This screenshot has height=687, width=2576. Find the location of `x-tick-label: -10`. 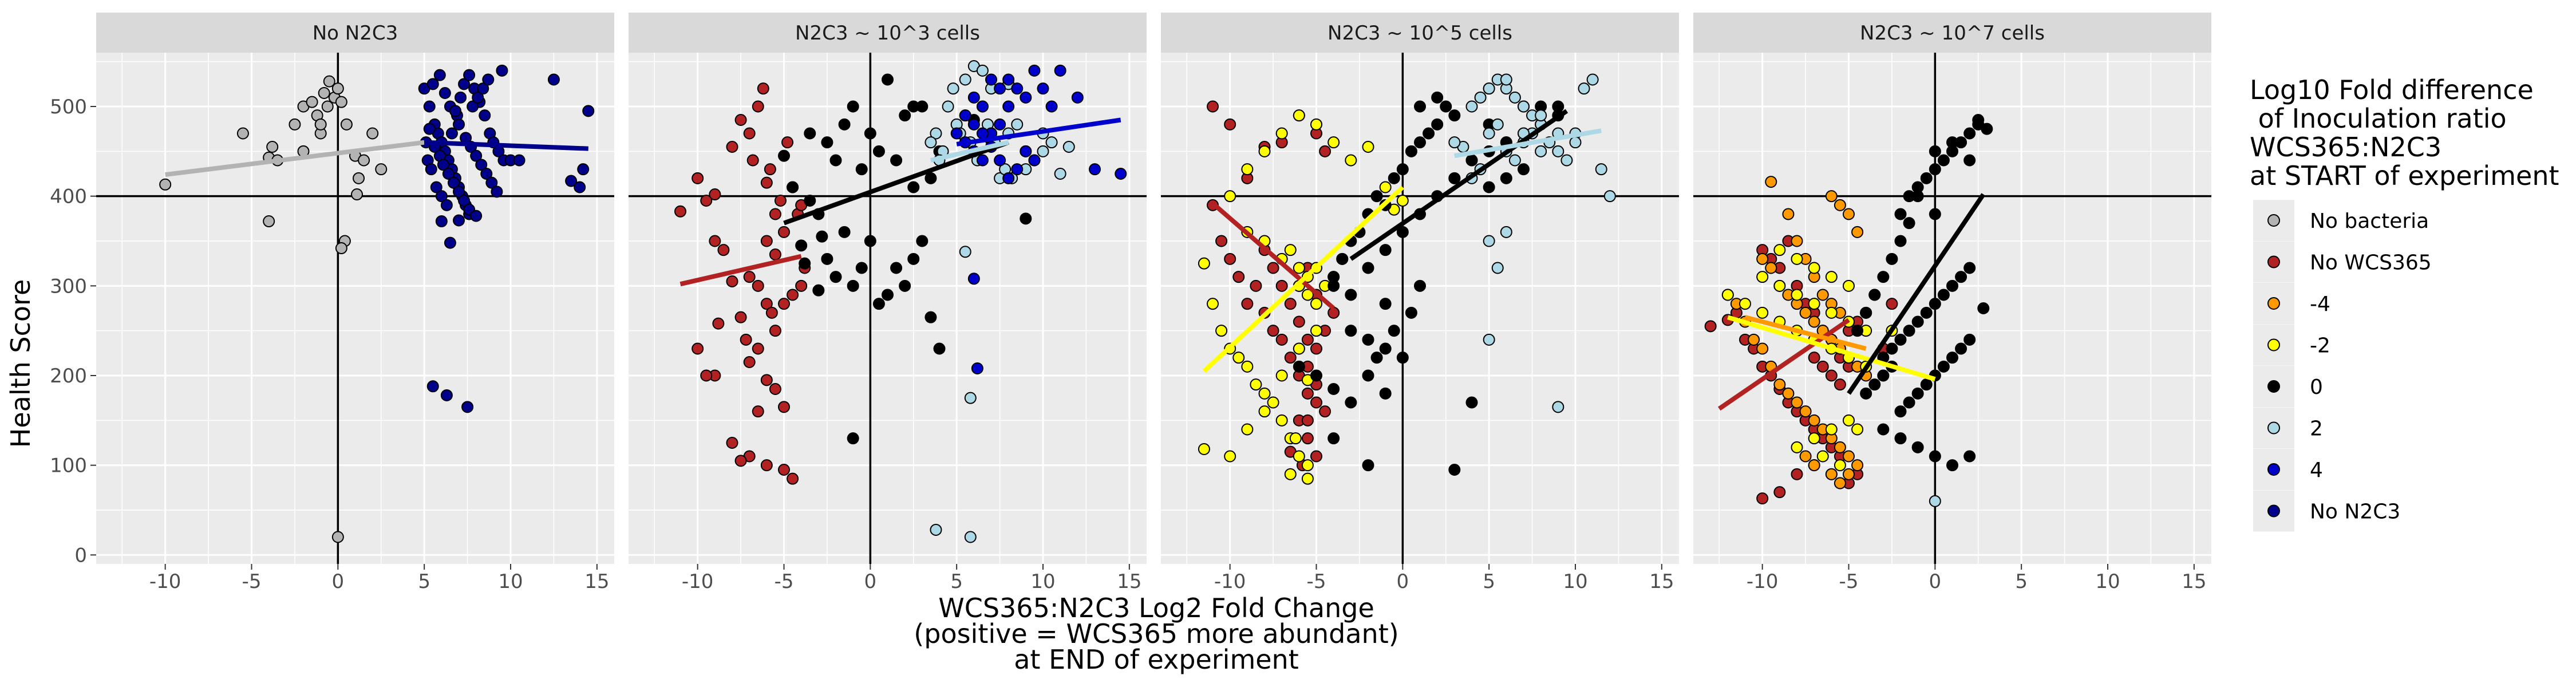

x-tick-label: -10 is located at coordinates (1763, 581).